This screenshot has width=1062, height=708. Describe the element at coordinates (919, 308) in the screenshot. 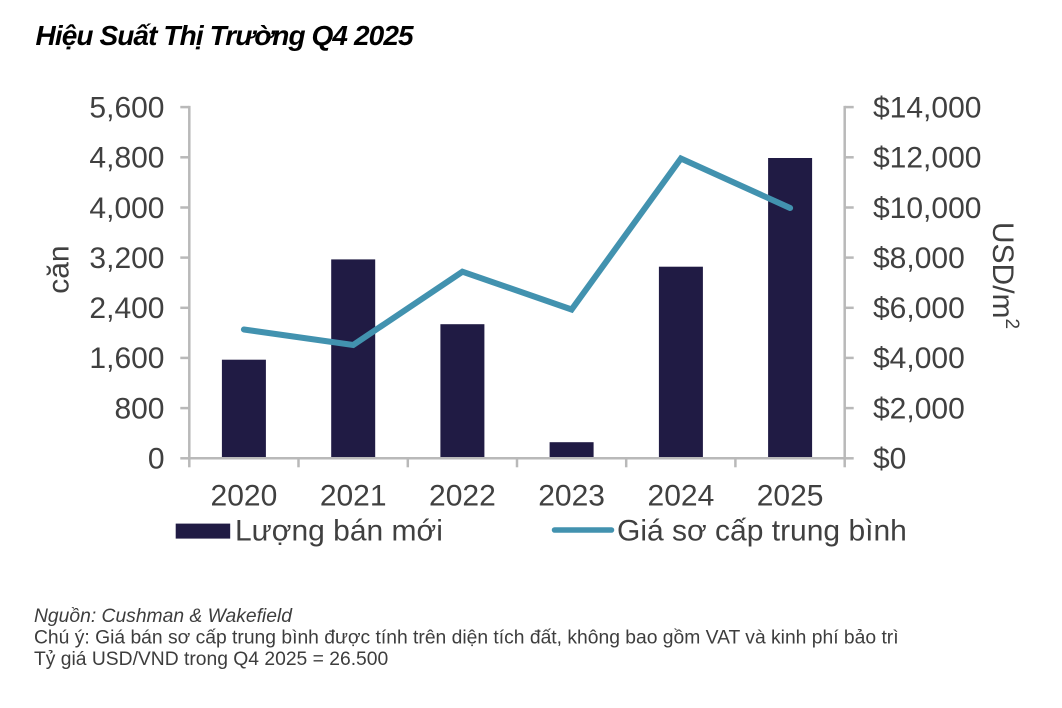

I see `svg-text: $6,000` at that location.